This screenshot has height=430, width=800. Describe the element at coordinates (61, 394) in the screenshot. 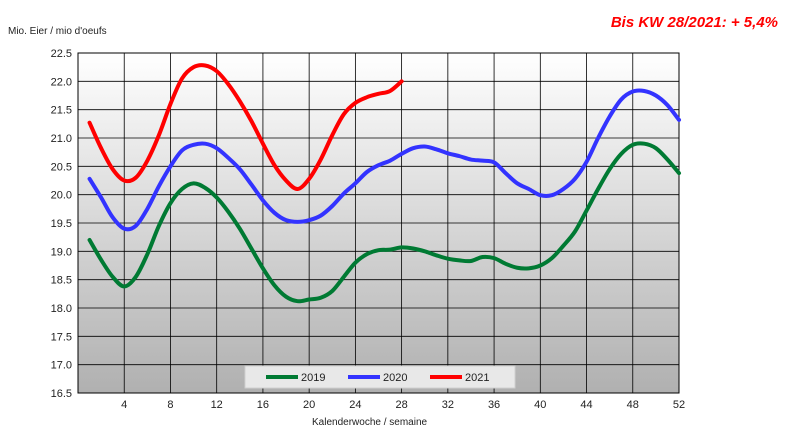

I see `y-tick-label: 16.5` at that location.